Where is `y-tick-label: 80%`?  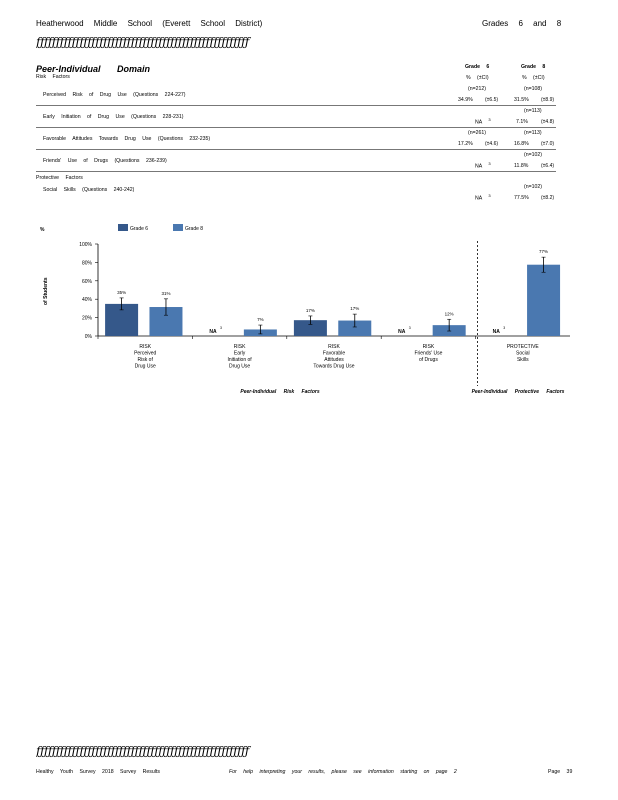 y-tick-label: 80% is located at coordinates (87, 263).